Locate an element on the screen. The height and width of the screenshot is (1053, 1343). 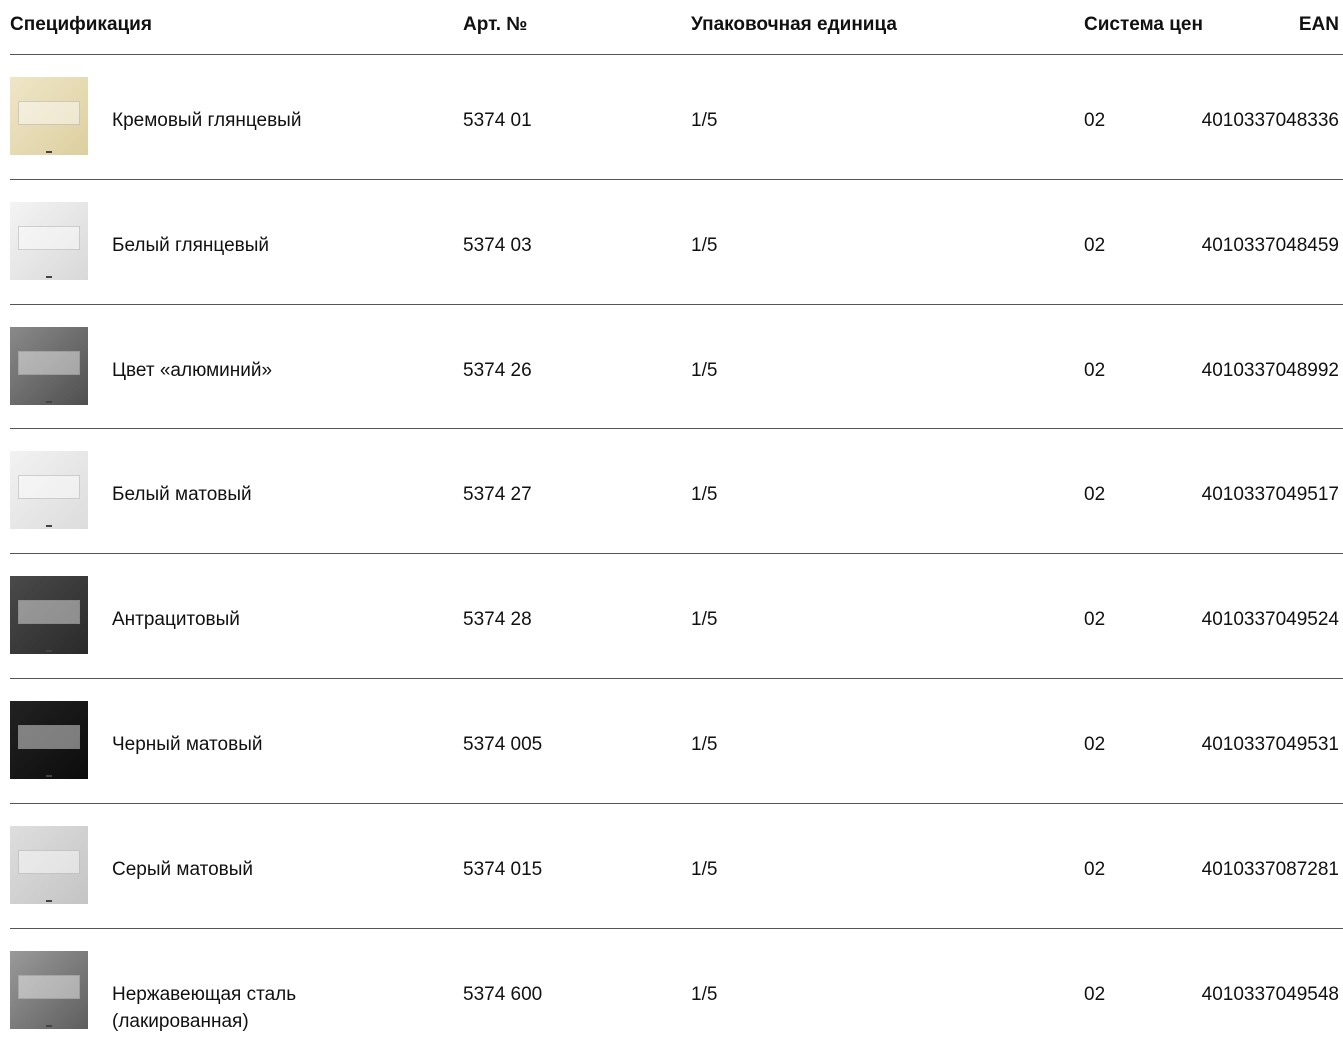
spec-name: Антрацитовый is located at coordinates (176, 620).